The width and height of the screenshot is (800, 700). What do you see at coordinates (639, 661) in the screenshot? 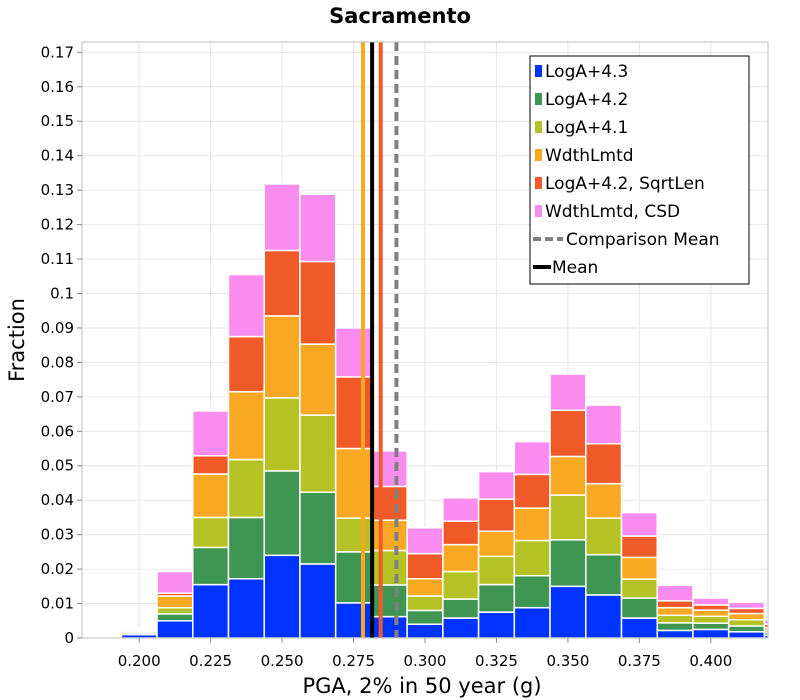
I see `x-tick-label: 0.375` at bounding box center [639, 661].